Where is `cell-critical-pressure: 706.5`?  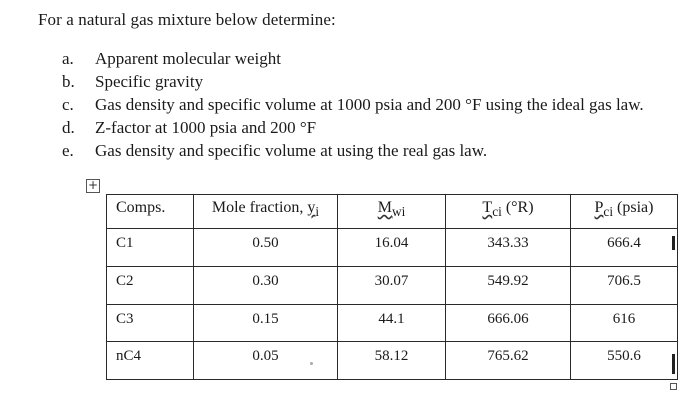 cell-critical-pressure: 706.5 is located at coordinates (624, 285).